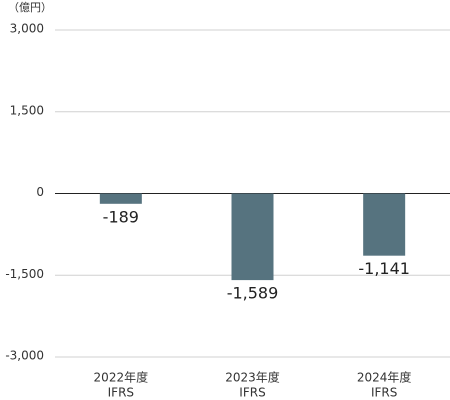  I want to click on y-tick-label: 0, so click(40, 192).